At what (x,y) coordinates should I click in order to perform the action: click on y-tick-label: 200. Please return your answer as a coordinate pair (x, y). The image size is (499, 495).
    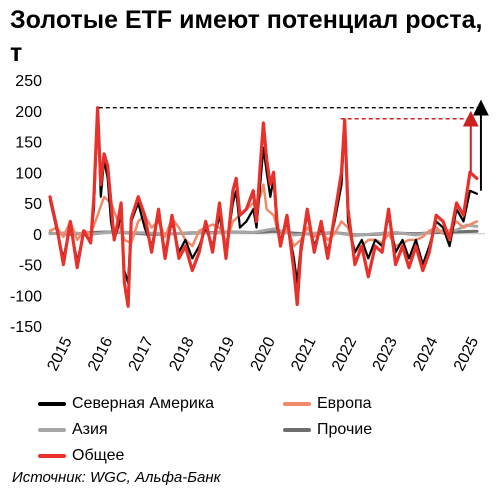
    Looking at the image, I should click on (28, 112).